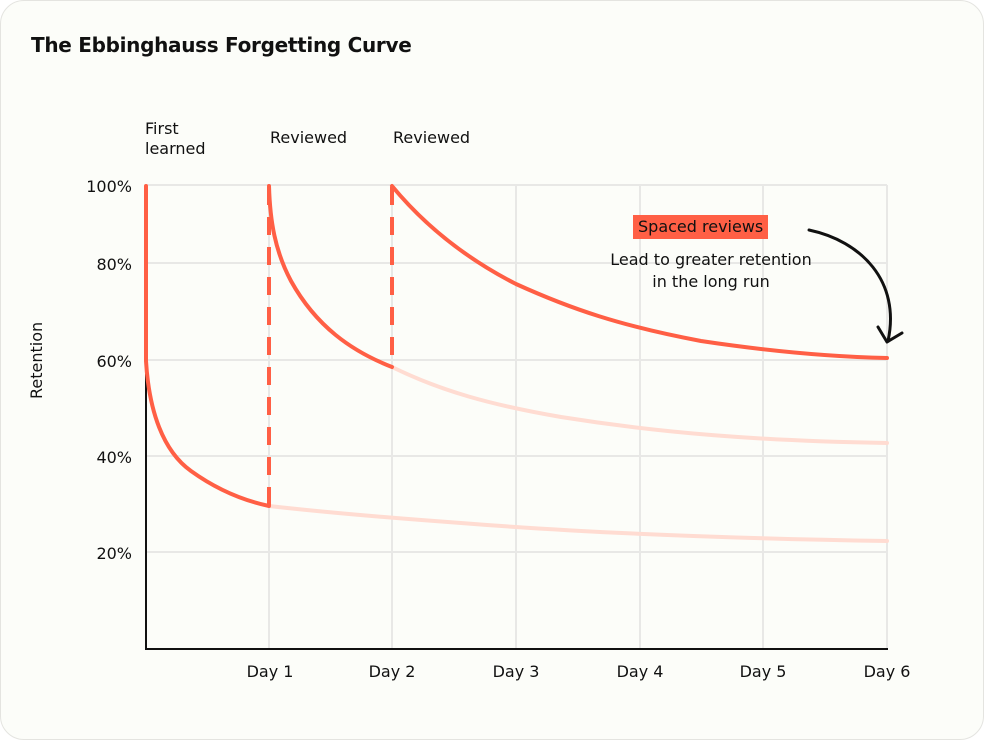 This screenshot has width=984, height=741. I want to click on x-tick: Day 1, so click(270, 671).